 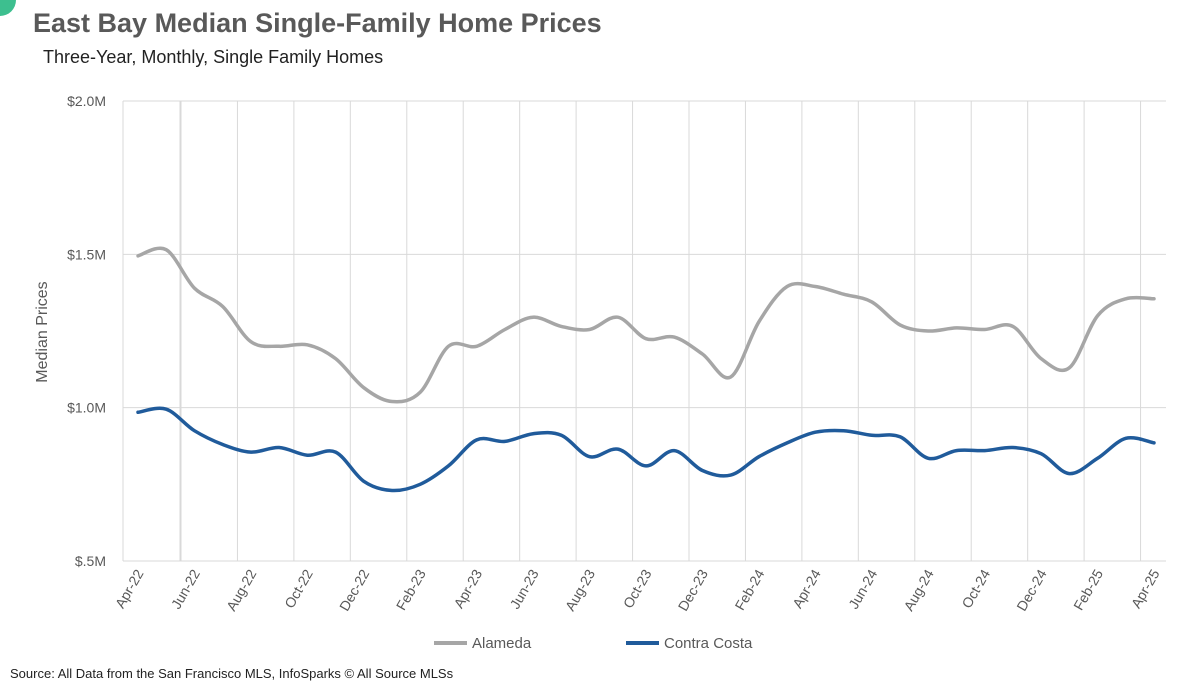 What do you see at coordinates (86, 408) in the screenshot?
I see `y-tick-label: $1.0M` at bounding box center [86, 408].